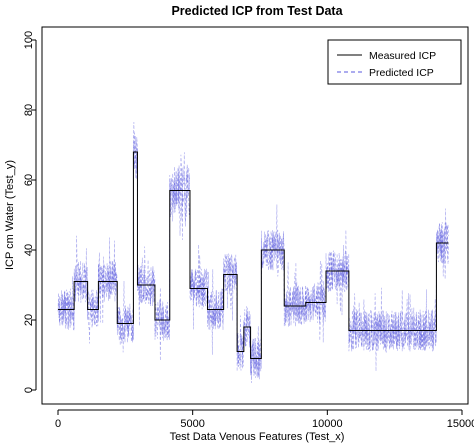 The image size is (474, 444). What do you see at coordinates (257, 11) in the screenshot?
I see `chart-title: Predicted ICP from Test Data` at bounding box center [257, 11].